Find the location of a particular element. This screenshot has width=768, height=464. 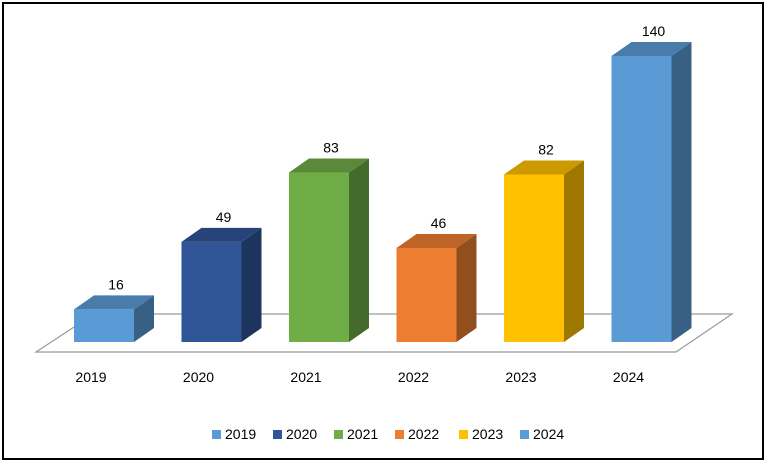

x-tick-label-2020: 2020 is located at coordinates (198, 377).